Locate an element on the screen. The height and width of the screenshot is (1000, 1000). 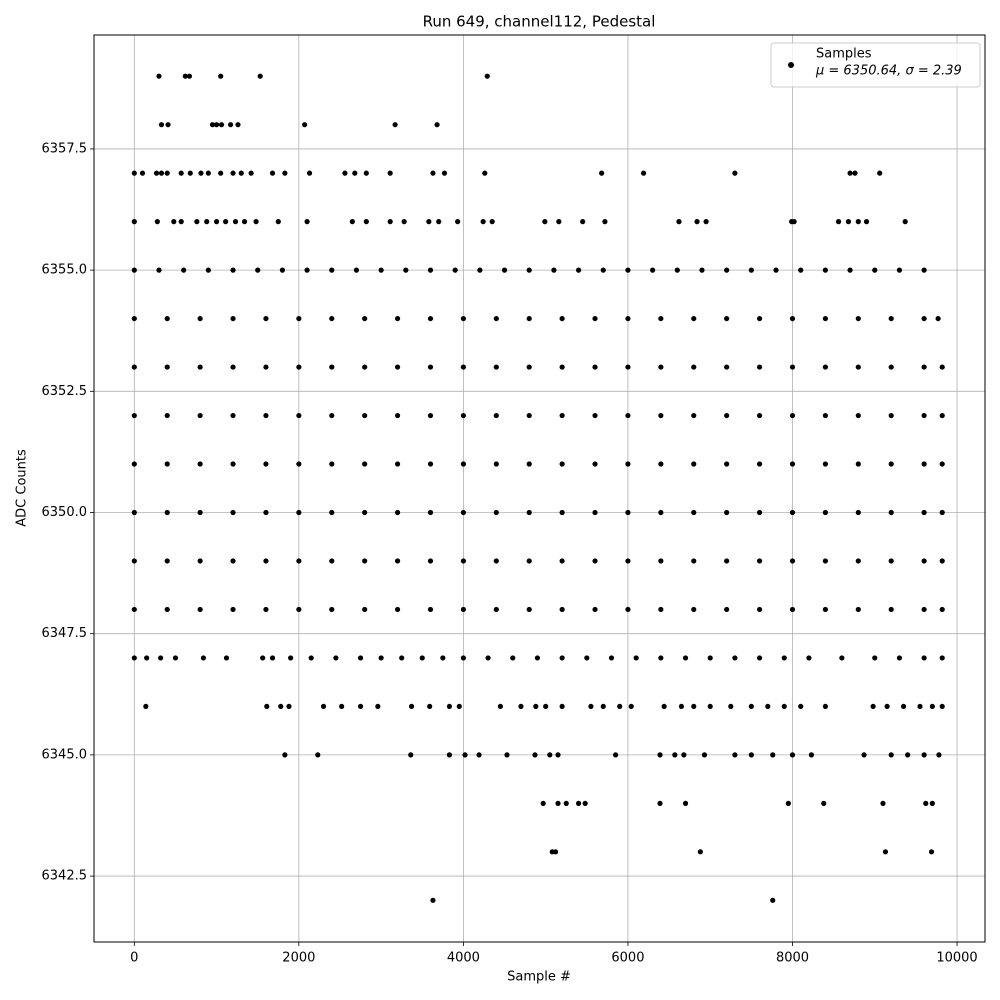
x-tick-label: 4000 is located at coordinates (463, 958).